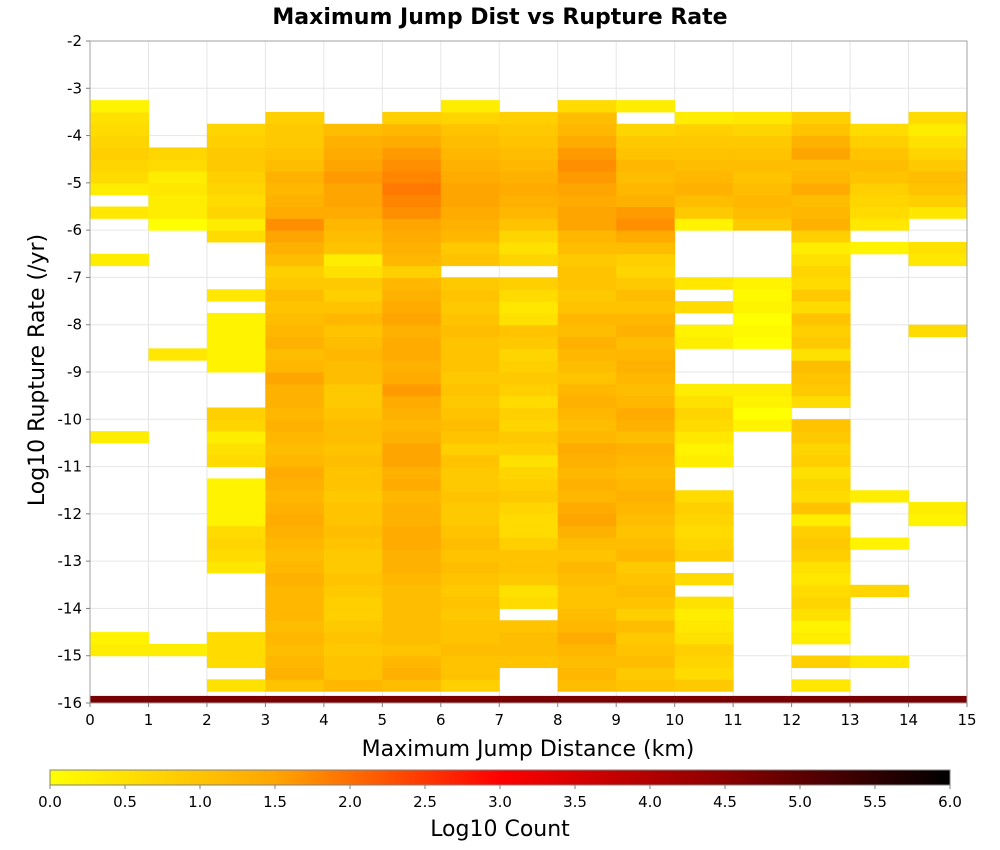  What do you see at coordinates (800, 802) in the screenshot?
I see `colorbar-tick-label: 5.0` at bounding box center [800, 802].